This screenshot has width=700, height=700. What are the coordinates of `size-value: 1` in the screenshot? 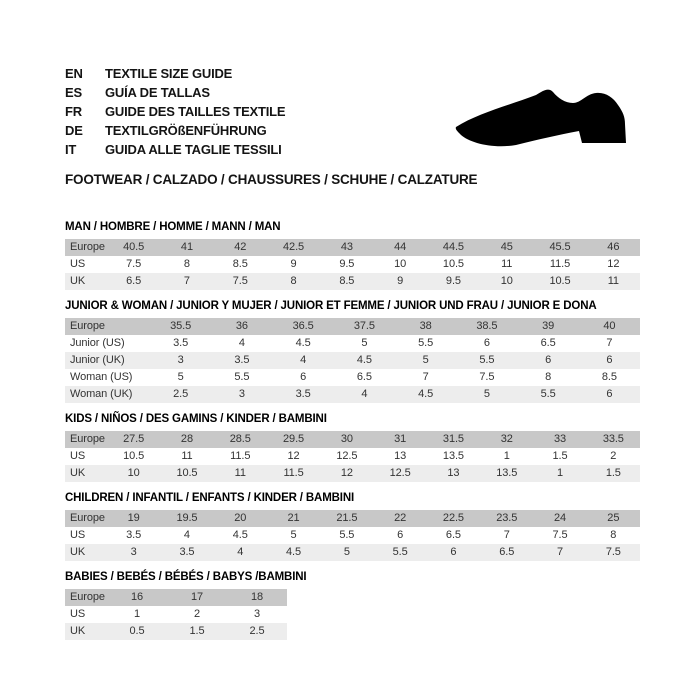 It's located at (137, 614).